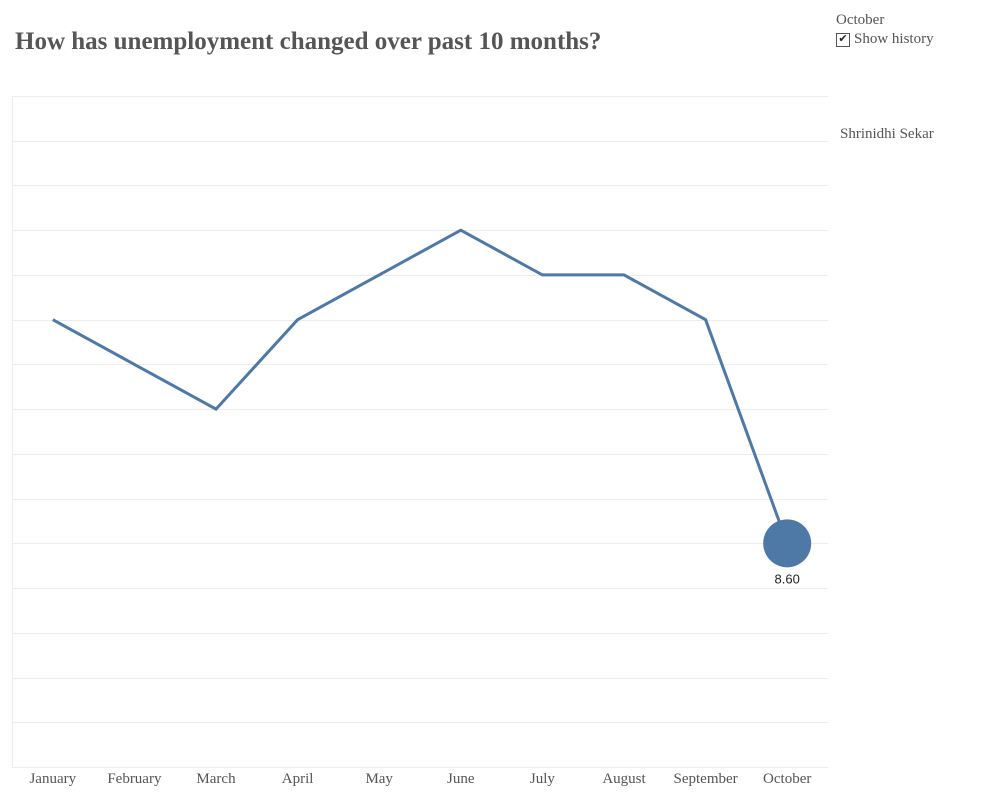  I want to click on x-tick-label: August, so click(624, 779).